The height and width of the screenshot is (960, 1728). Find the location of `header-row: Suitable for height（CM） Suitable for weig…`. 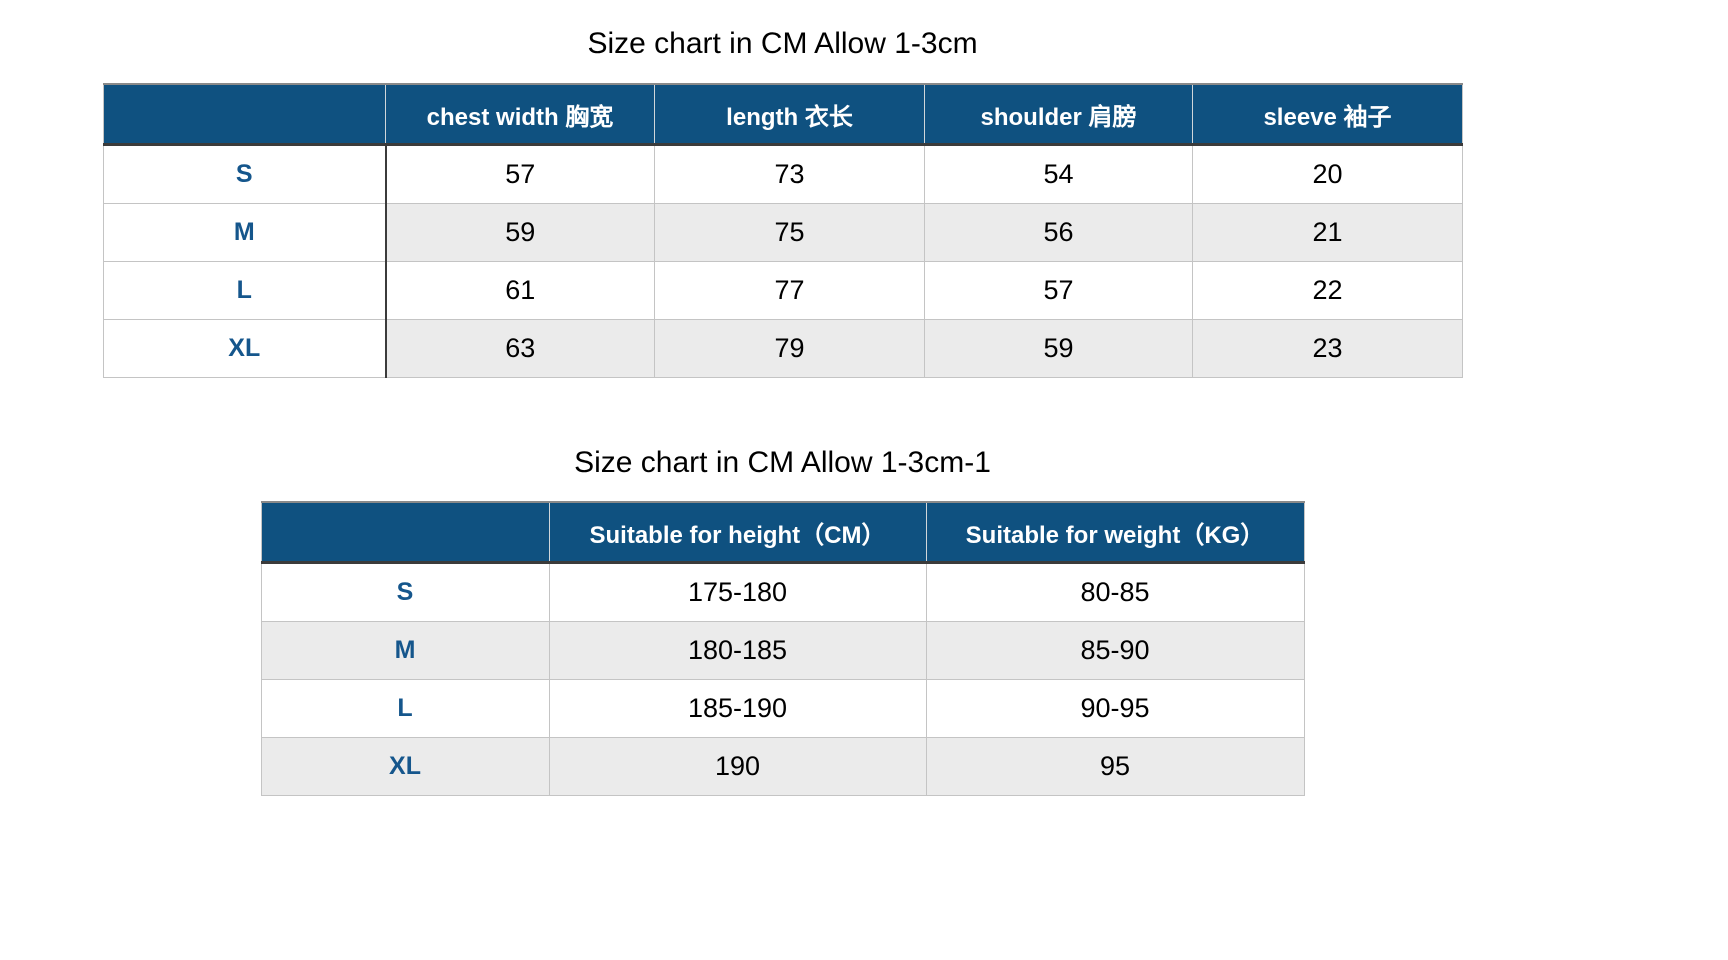

header-row: Suitable for height（CM） Suitable for weig… is located at coordinates (782, 532).